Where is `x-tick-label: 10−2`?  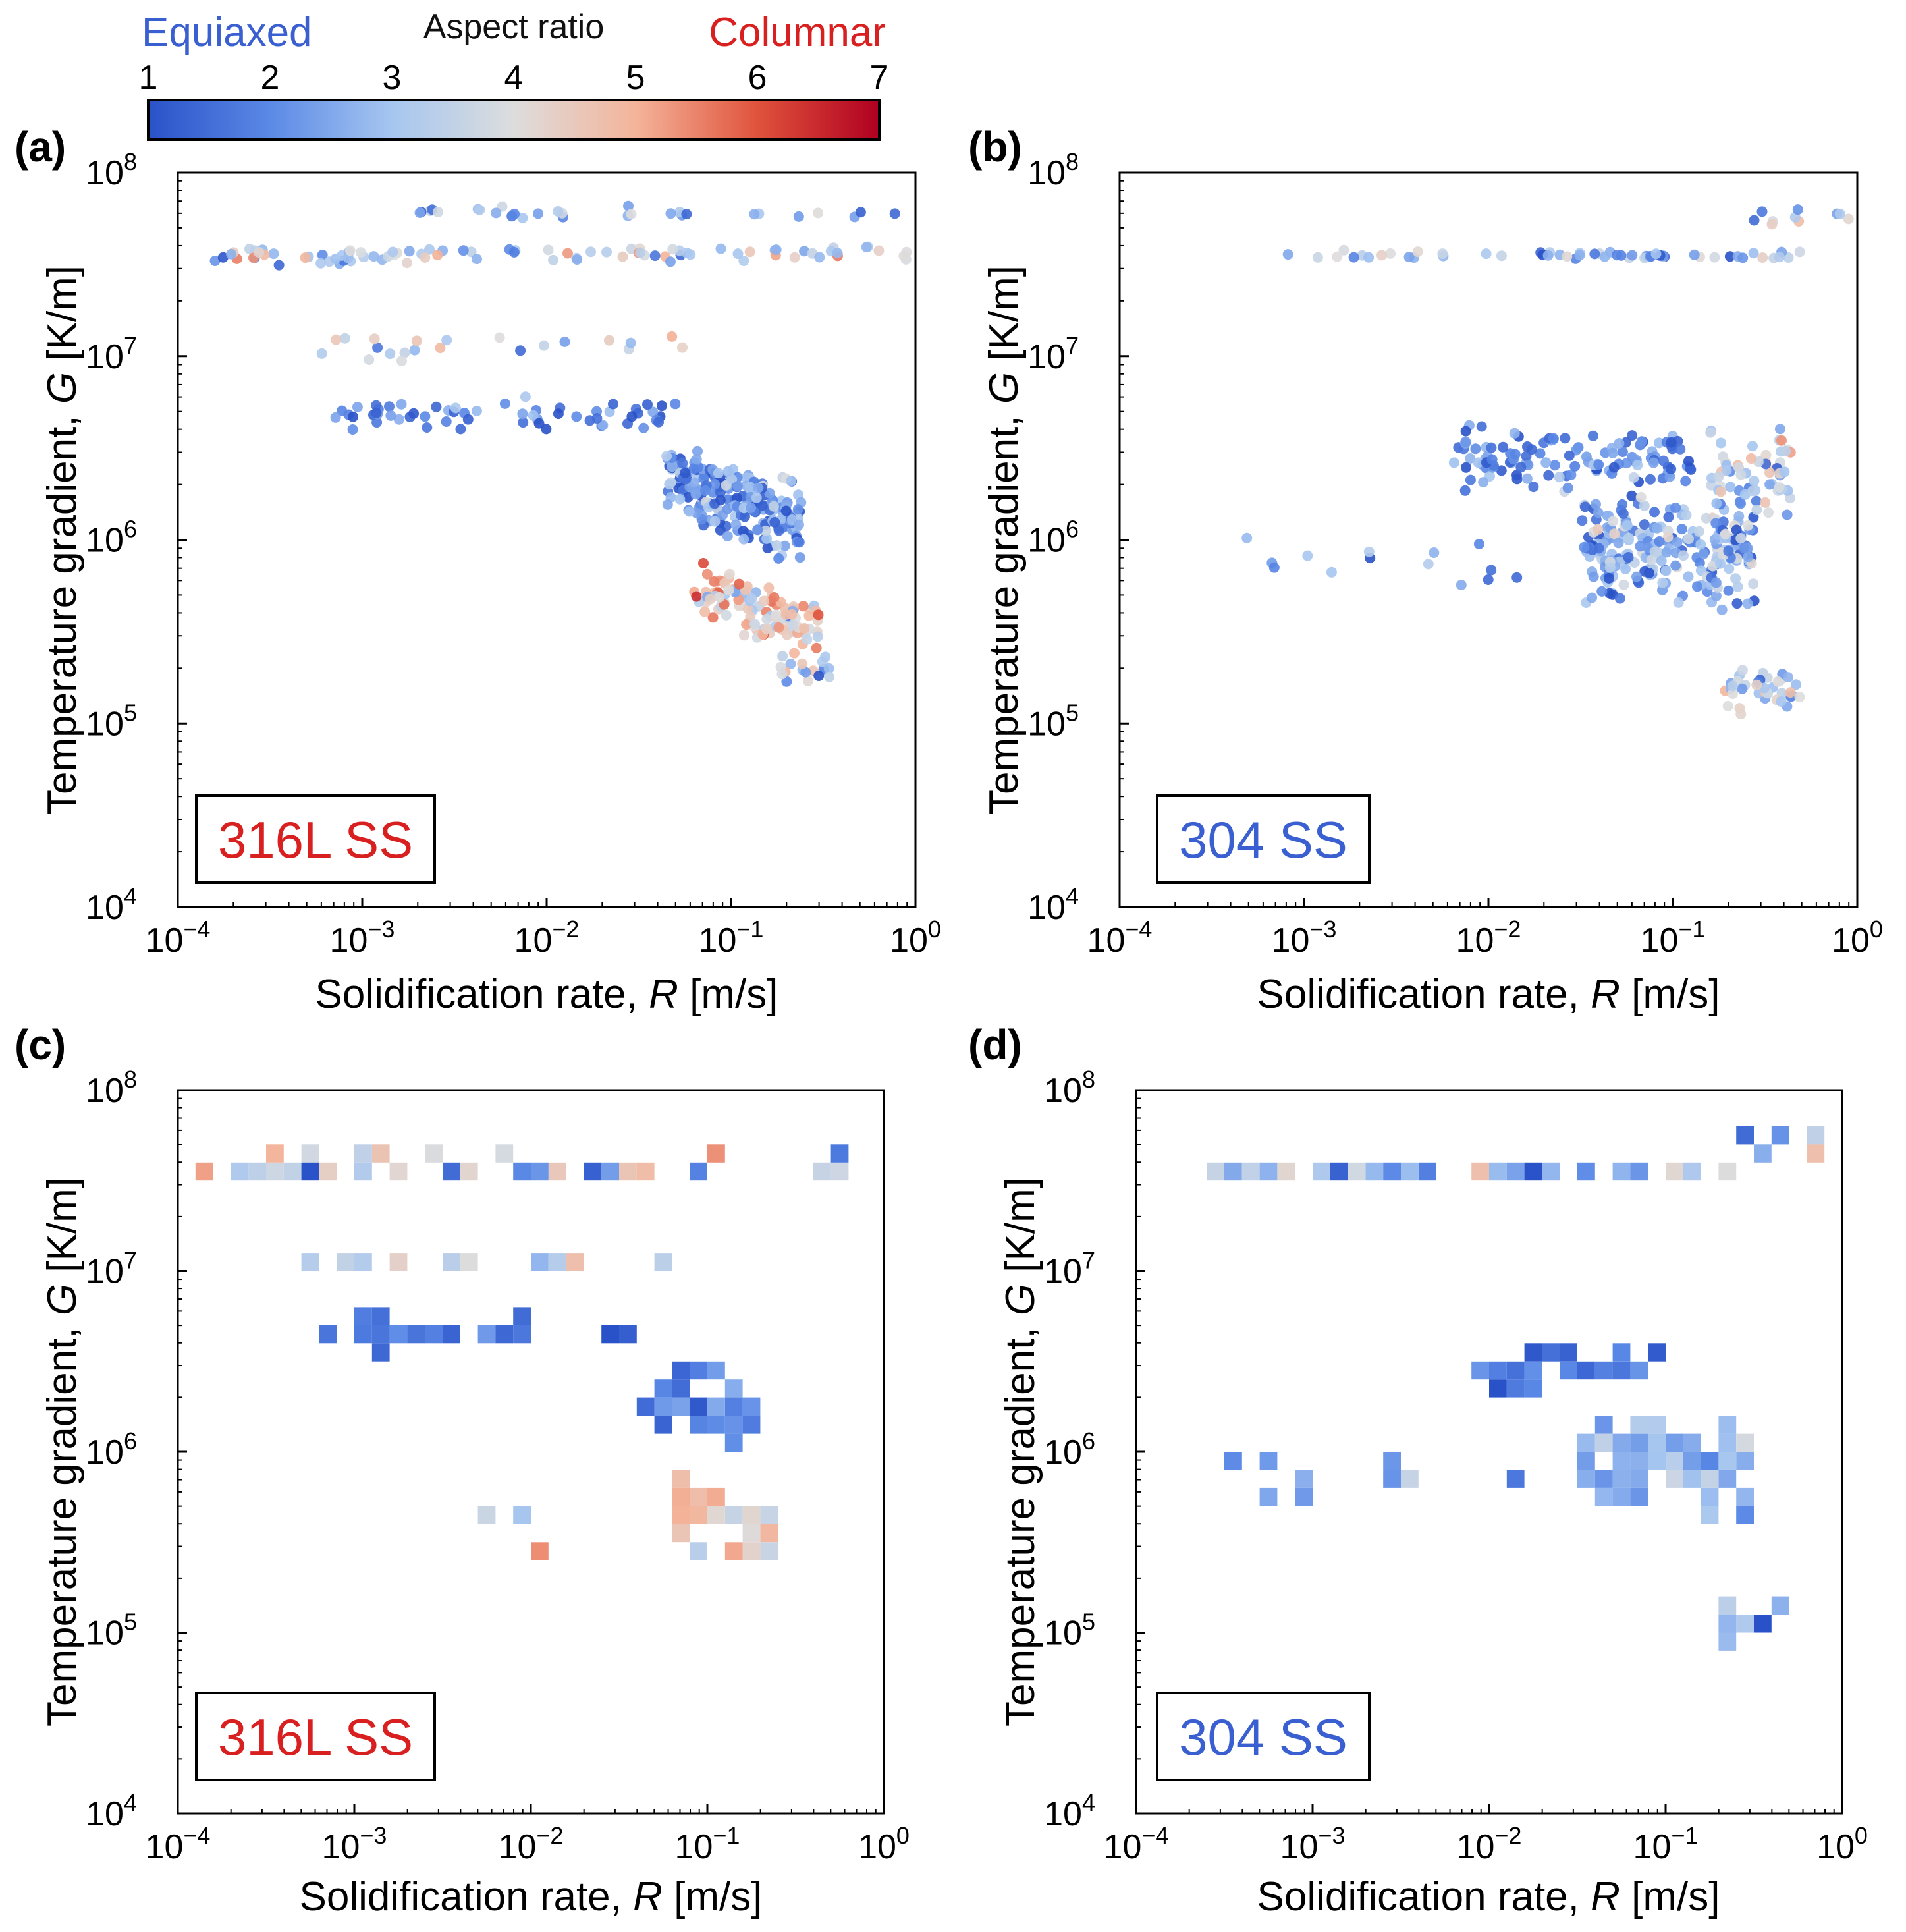
x-tick-label: 10−2 is located at coordinates (531, 1844).